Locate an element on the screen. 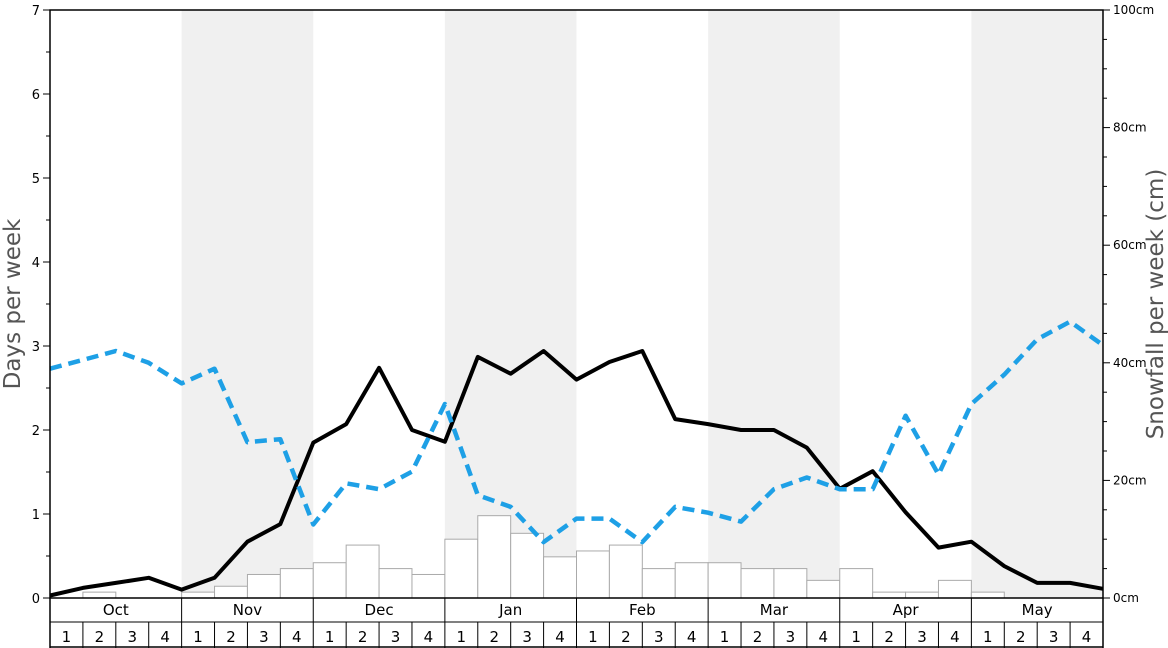  left-tick-label: 3 is located at coordinates (36, 347).